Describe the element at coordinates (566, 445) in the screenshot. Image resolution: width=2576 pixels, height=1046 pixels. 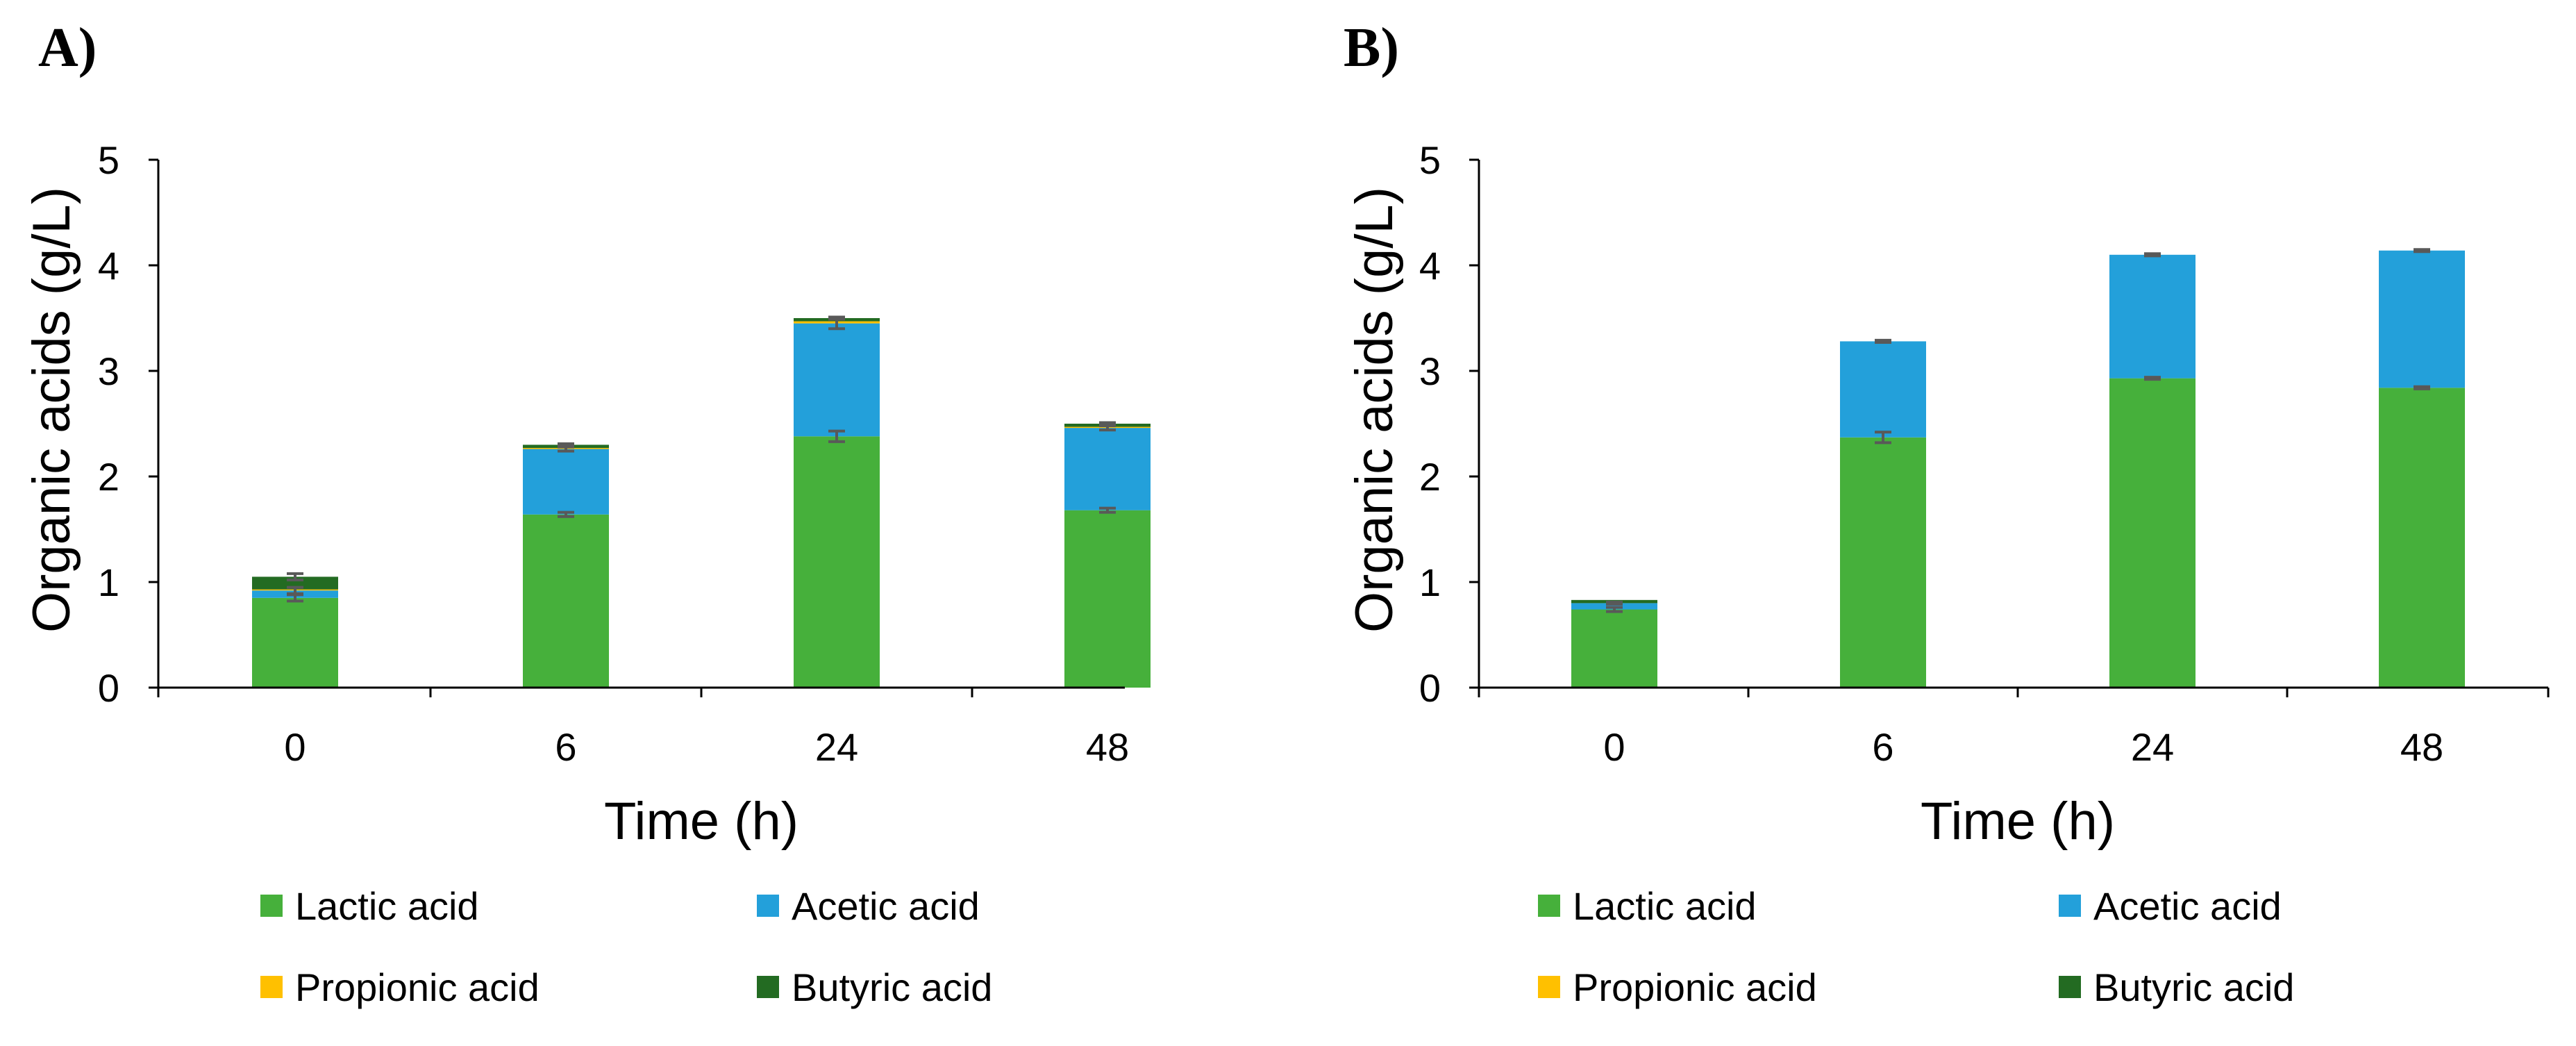
I see `panel-a-error-bar-butyric-t6` at that location.